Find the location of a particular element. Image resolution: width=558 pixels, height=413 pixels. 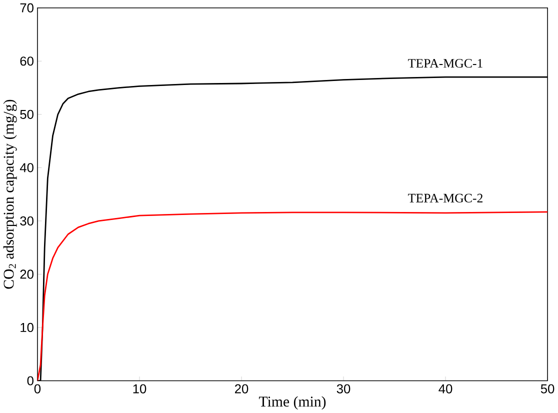

x-tick-label: 0 is located at coordinates (37, 389).